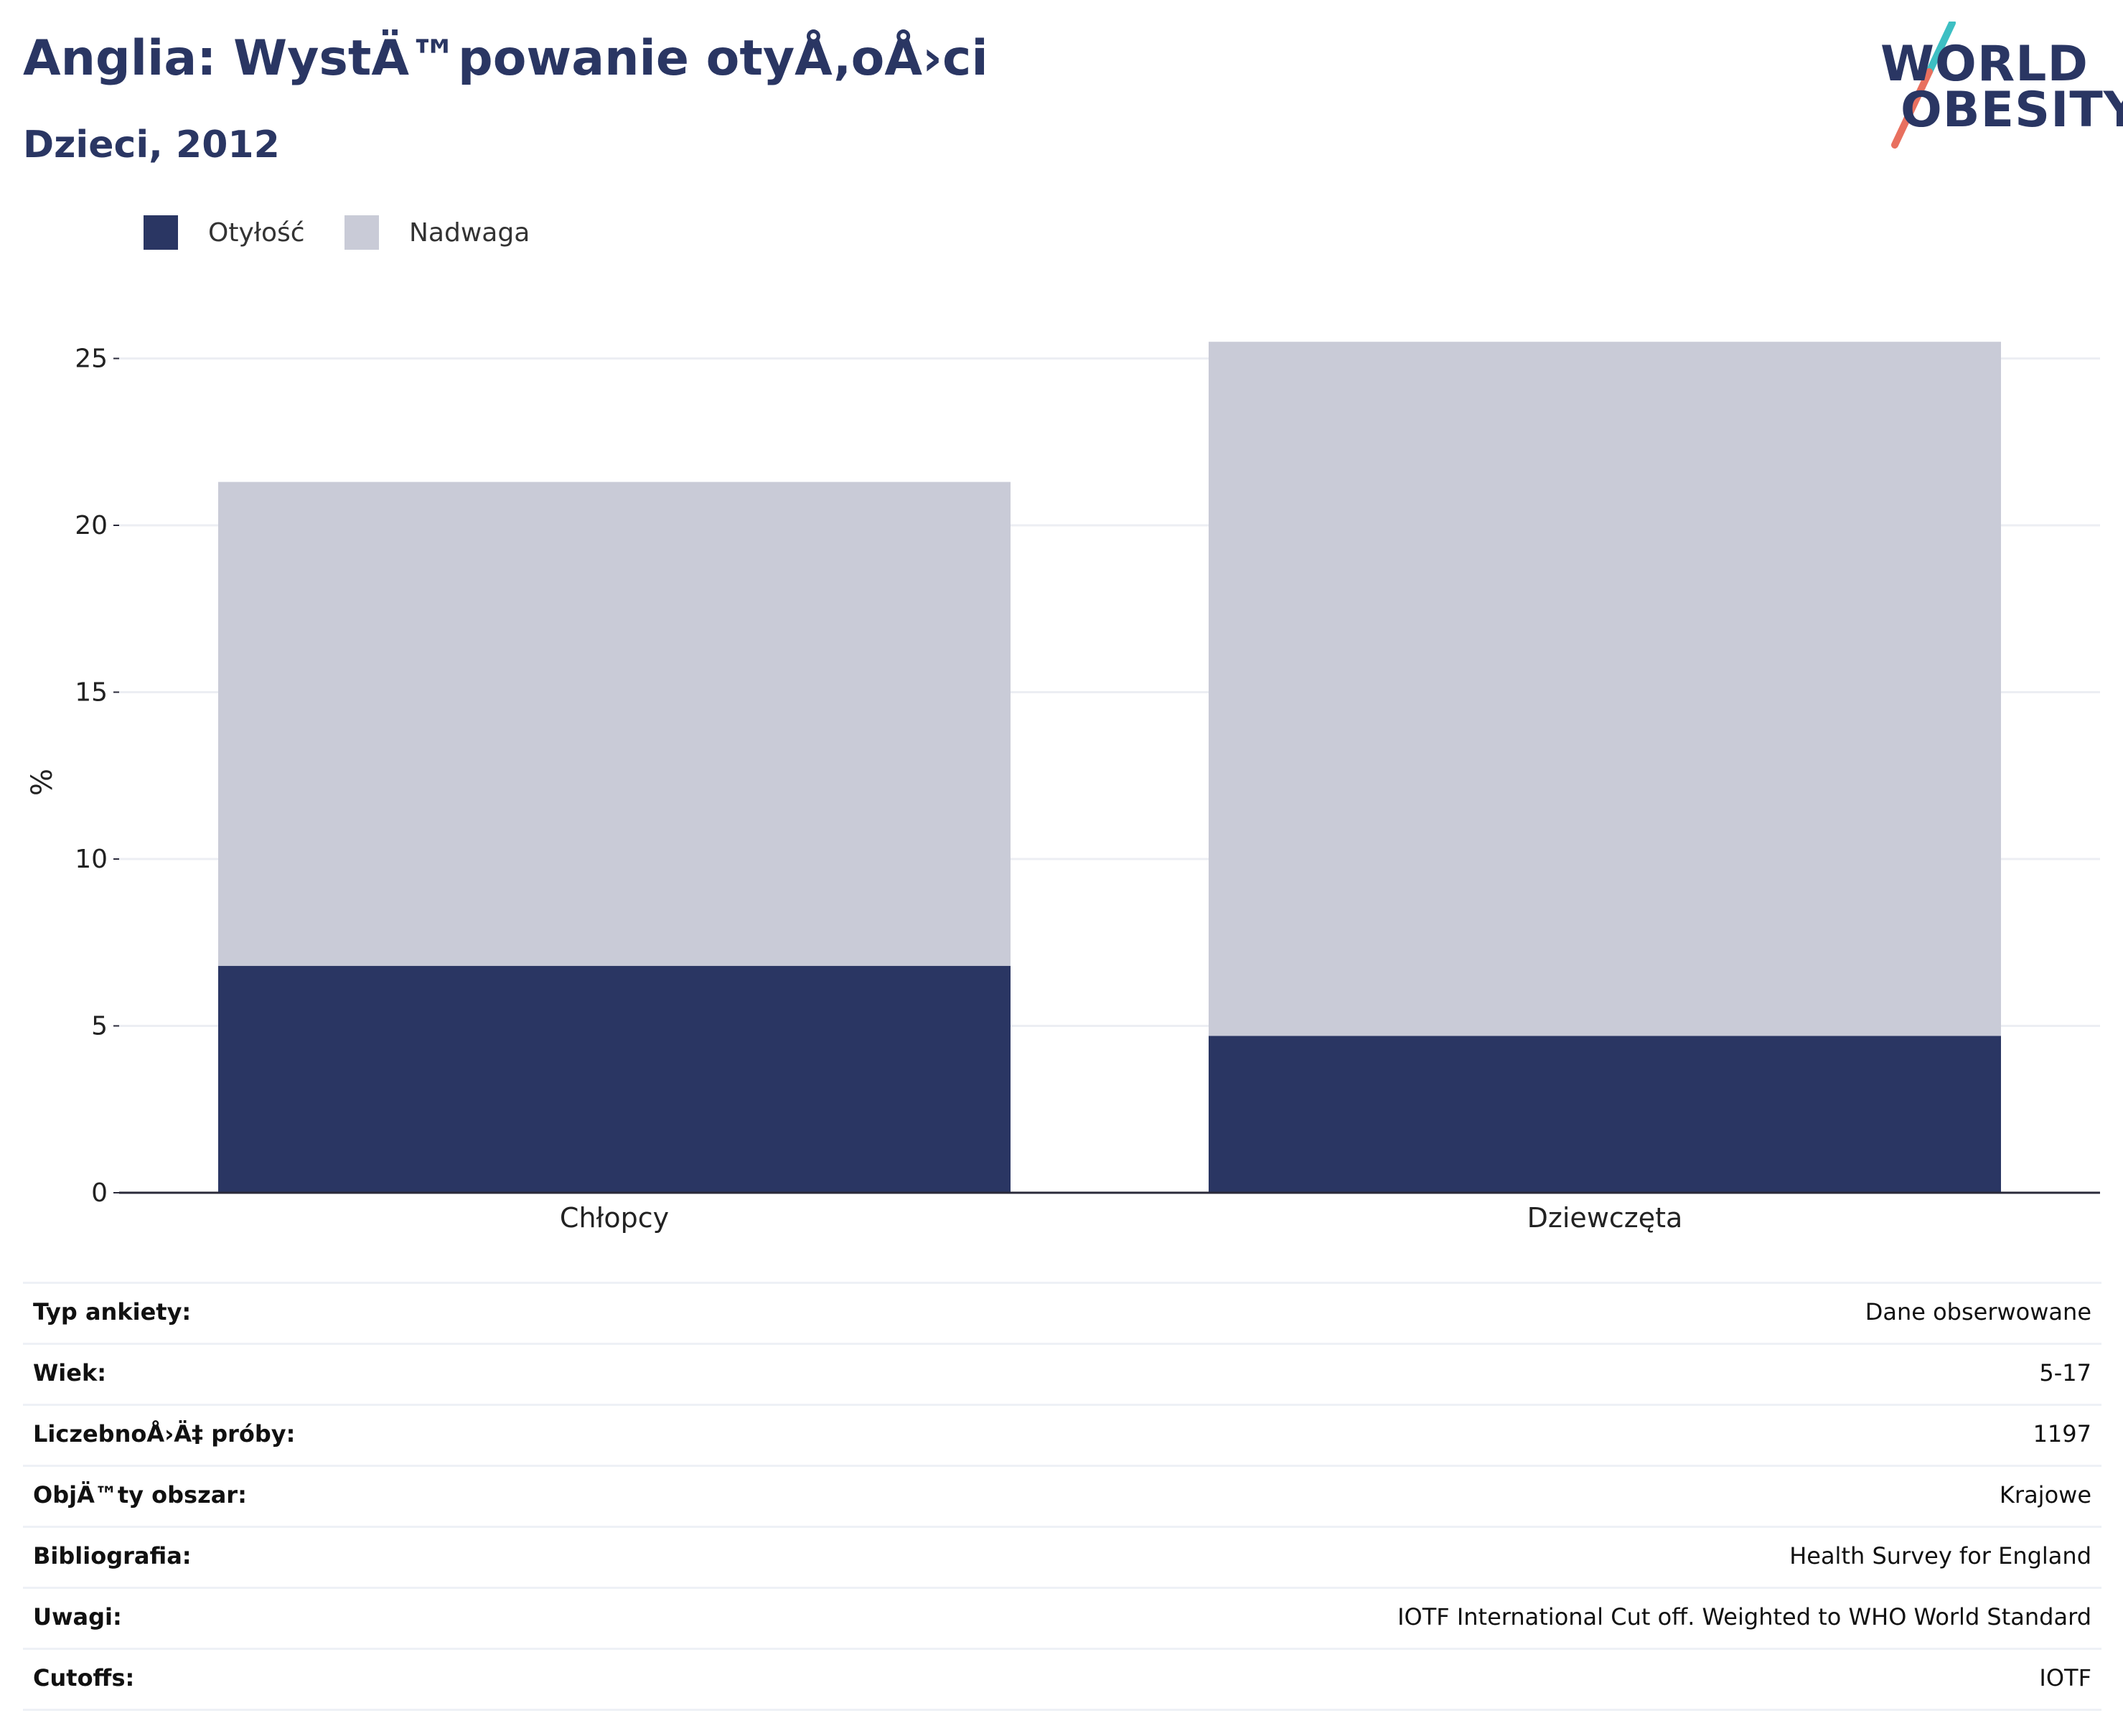 This screenshot has width=2123, height=1736. What do you see at coordinates (256, 232) in the screenshot?
I see `legend-label-obesity: Otyłość` at bounding box center [256, 232].